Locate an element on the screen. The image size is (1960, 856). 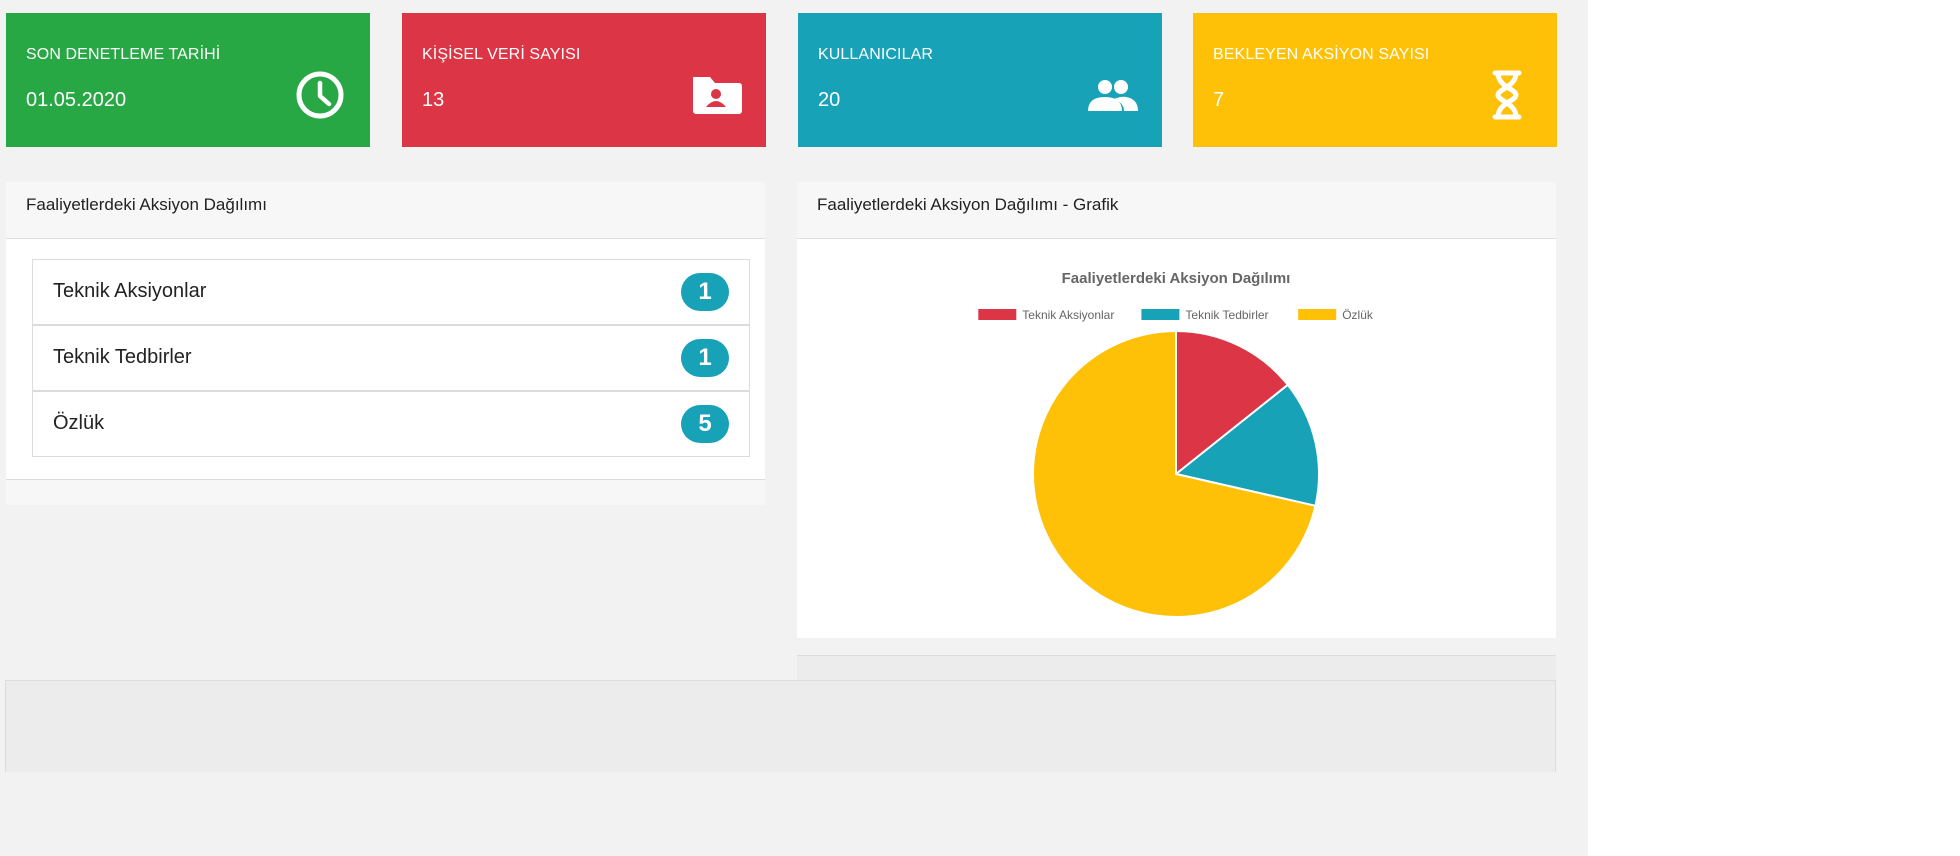
chart-legend: Teknik Aksiyonlar Teknik Tedbirler Özlük is located at coordinates (1176, 315).